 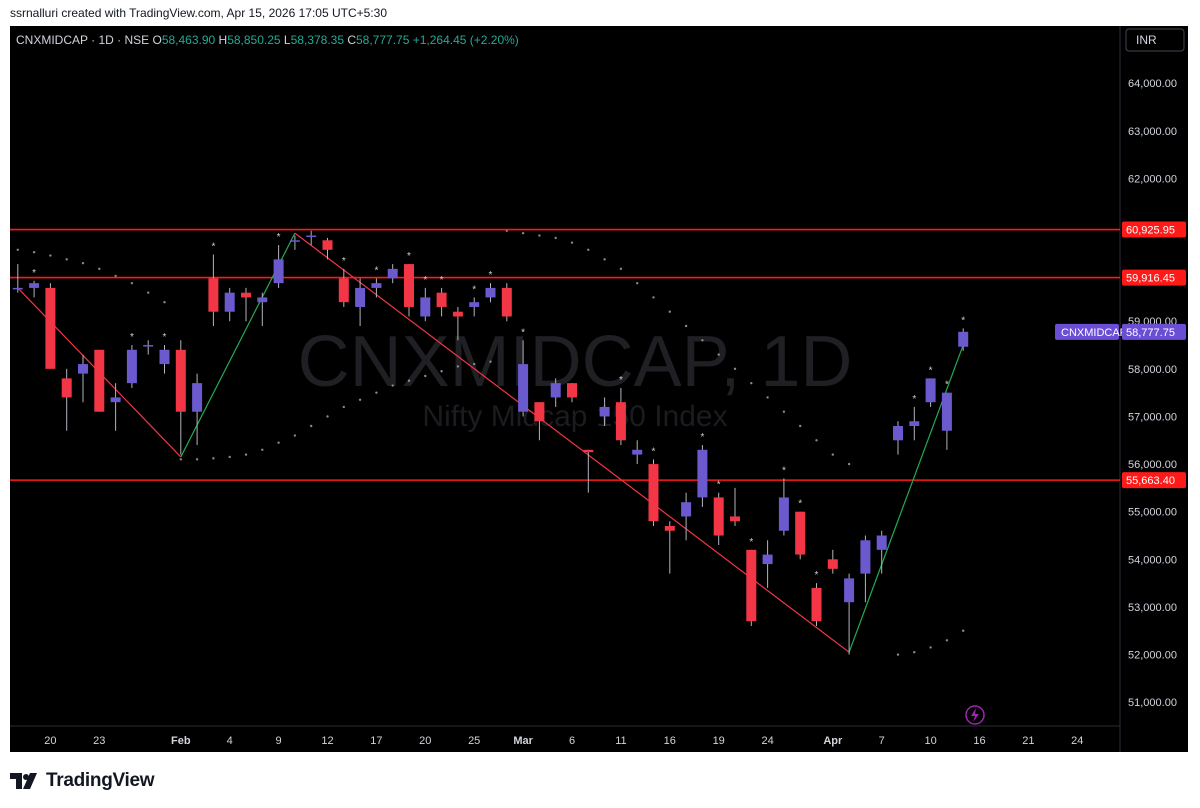 I want to click on legend-low-value: 58,378.35, so click(x=319, y=40).